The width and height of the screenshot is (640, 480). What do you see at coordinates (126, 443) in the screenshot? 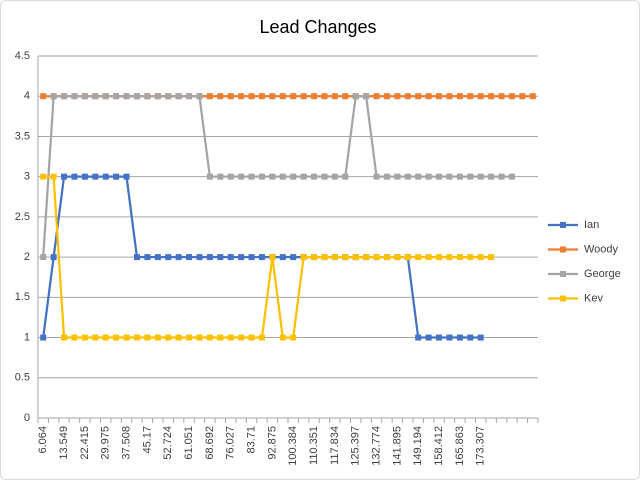
I see `x-tick-label: 37.508` at bounding box center [126, 443].